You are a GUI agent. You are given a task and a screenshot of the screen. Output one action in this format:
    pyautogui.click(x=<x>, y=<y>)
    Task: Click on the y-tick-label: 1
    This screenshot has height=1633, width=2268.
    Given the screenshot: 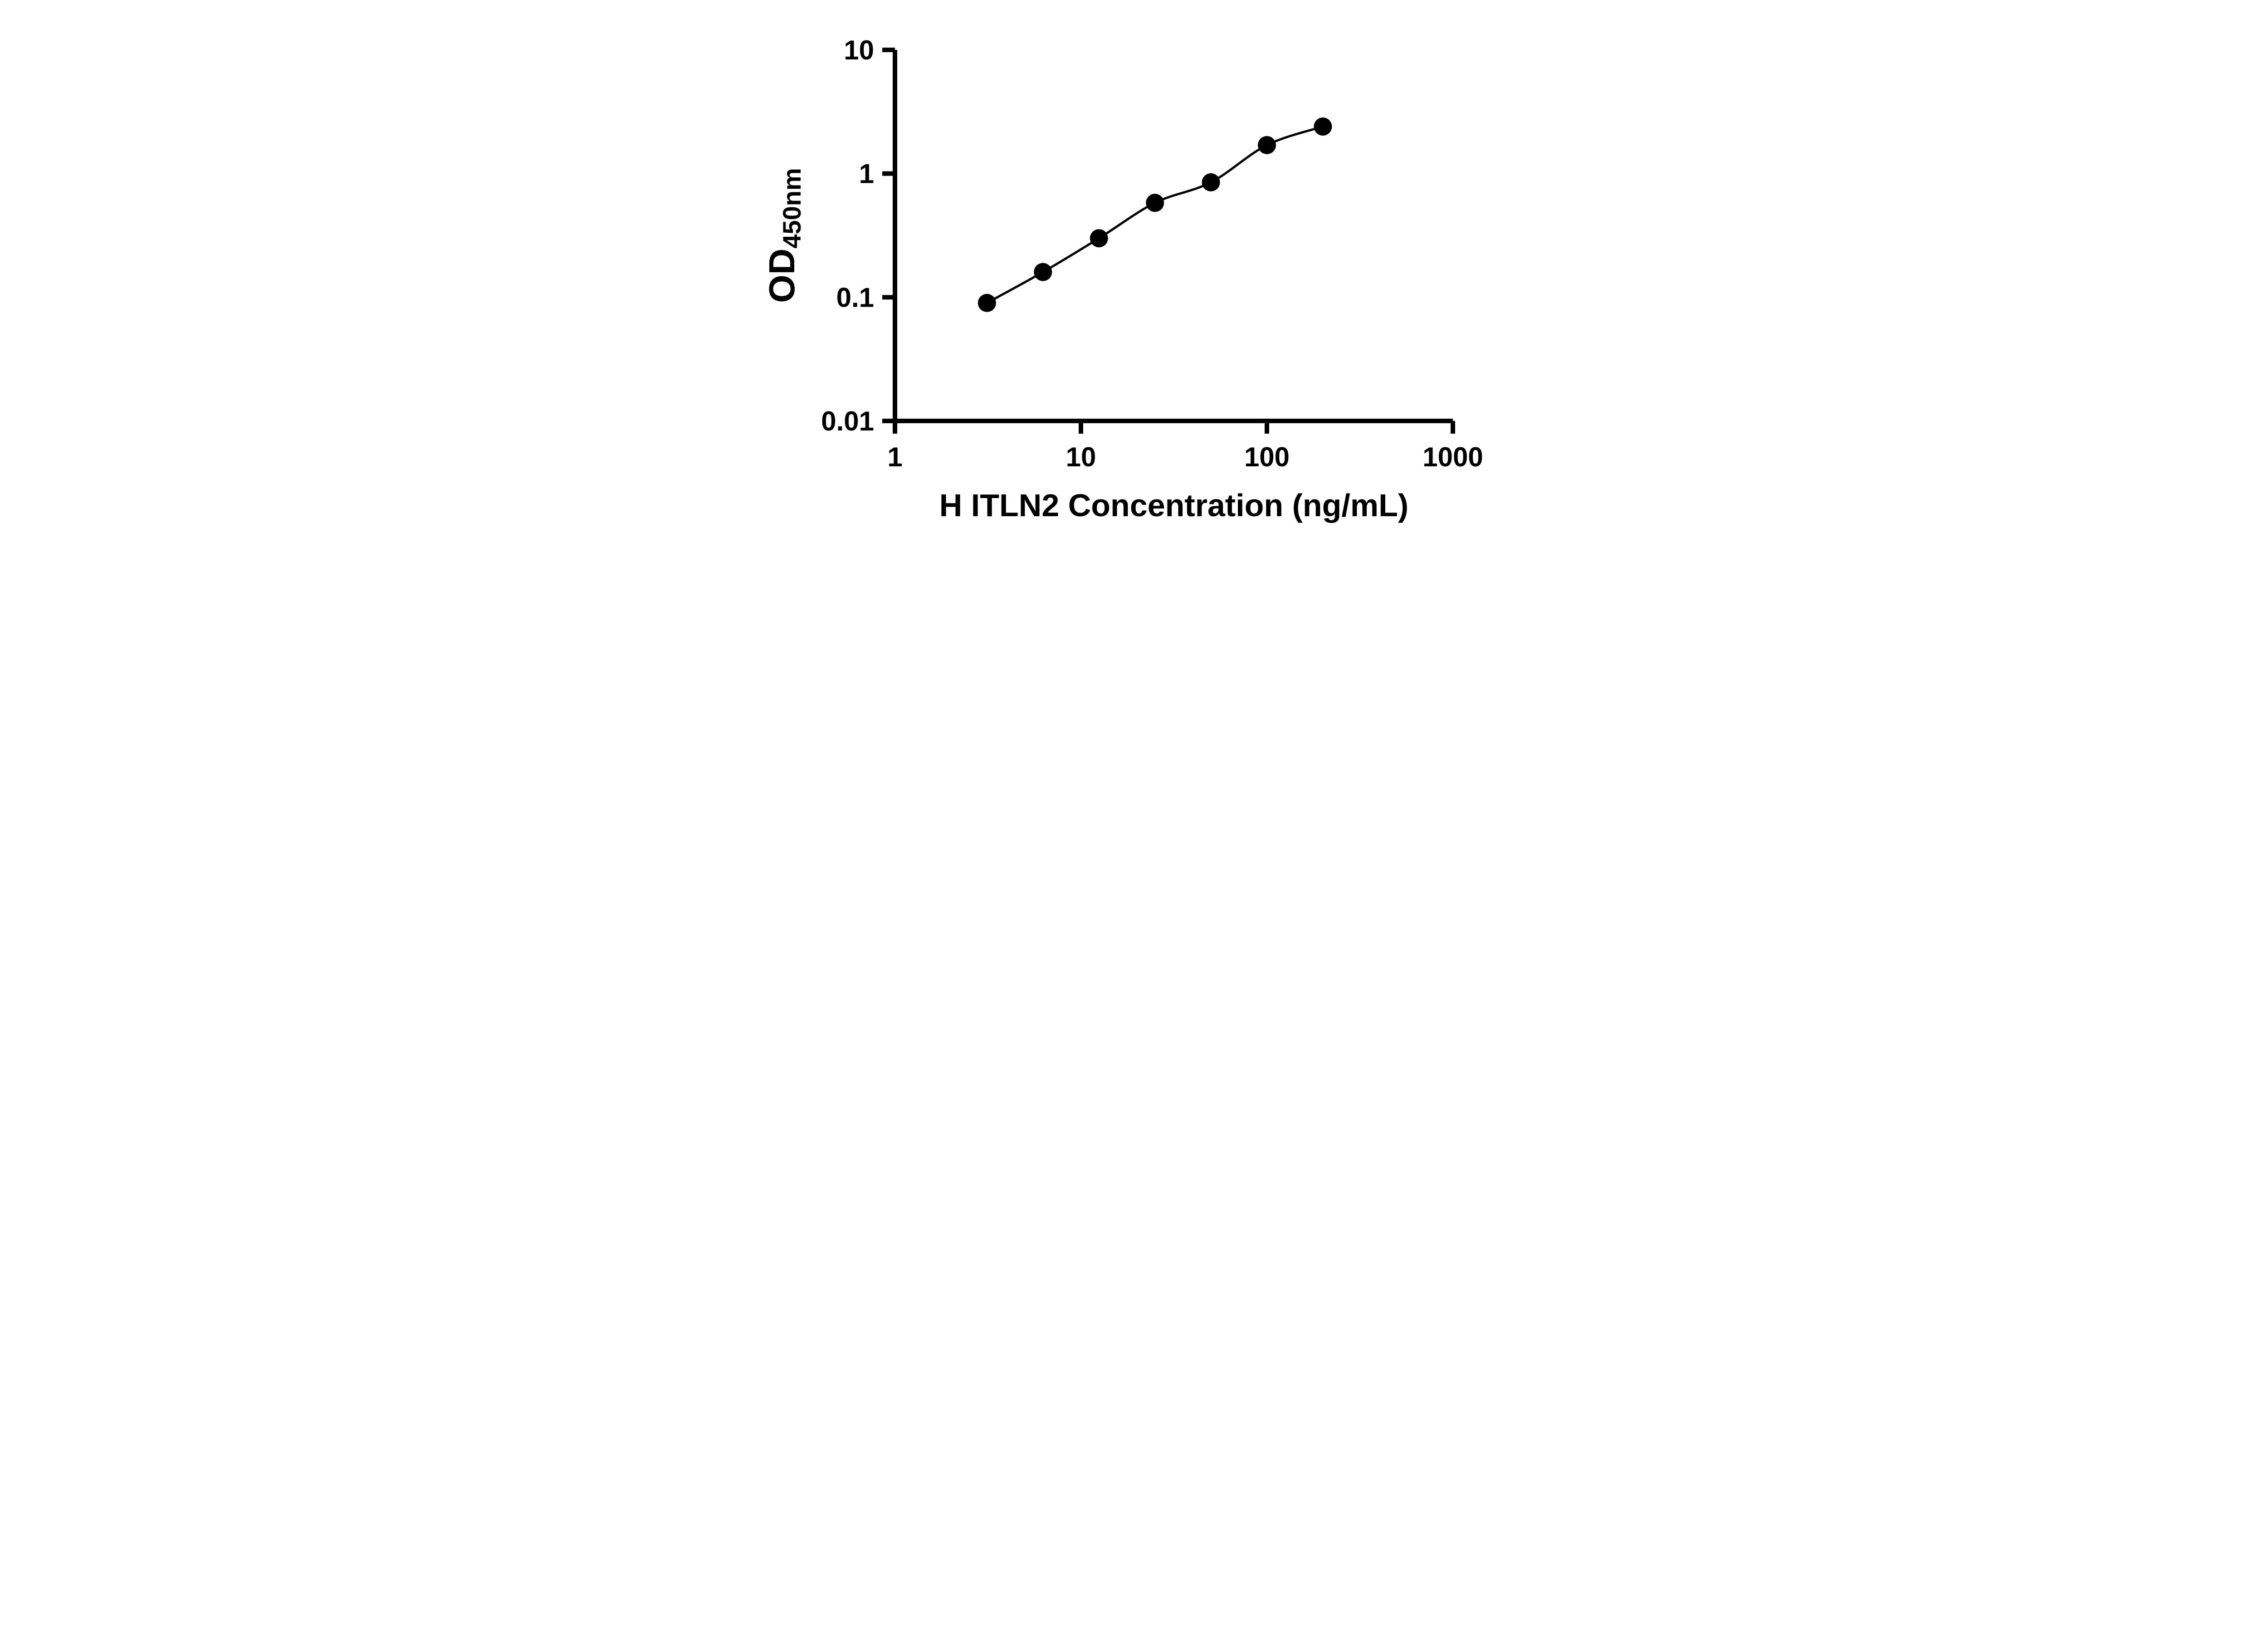 What is the action you would take?
    pyautogui.click(x=867, y=174)
    